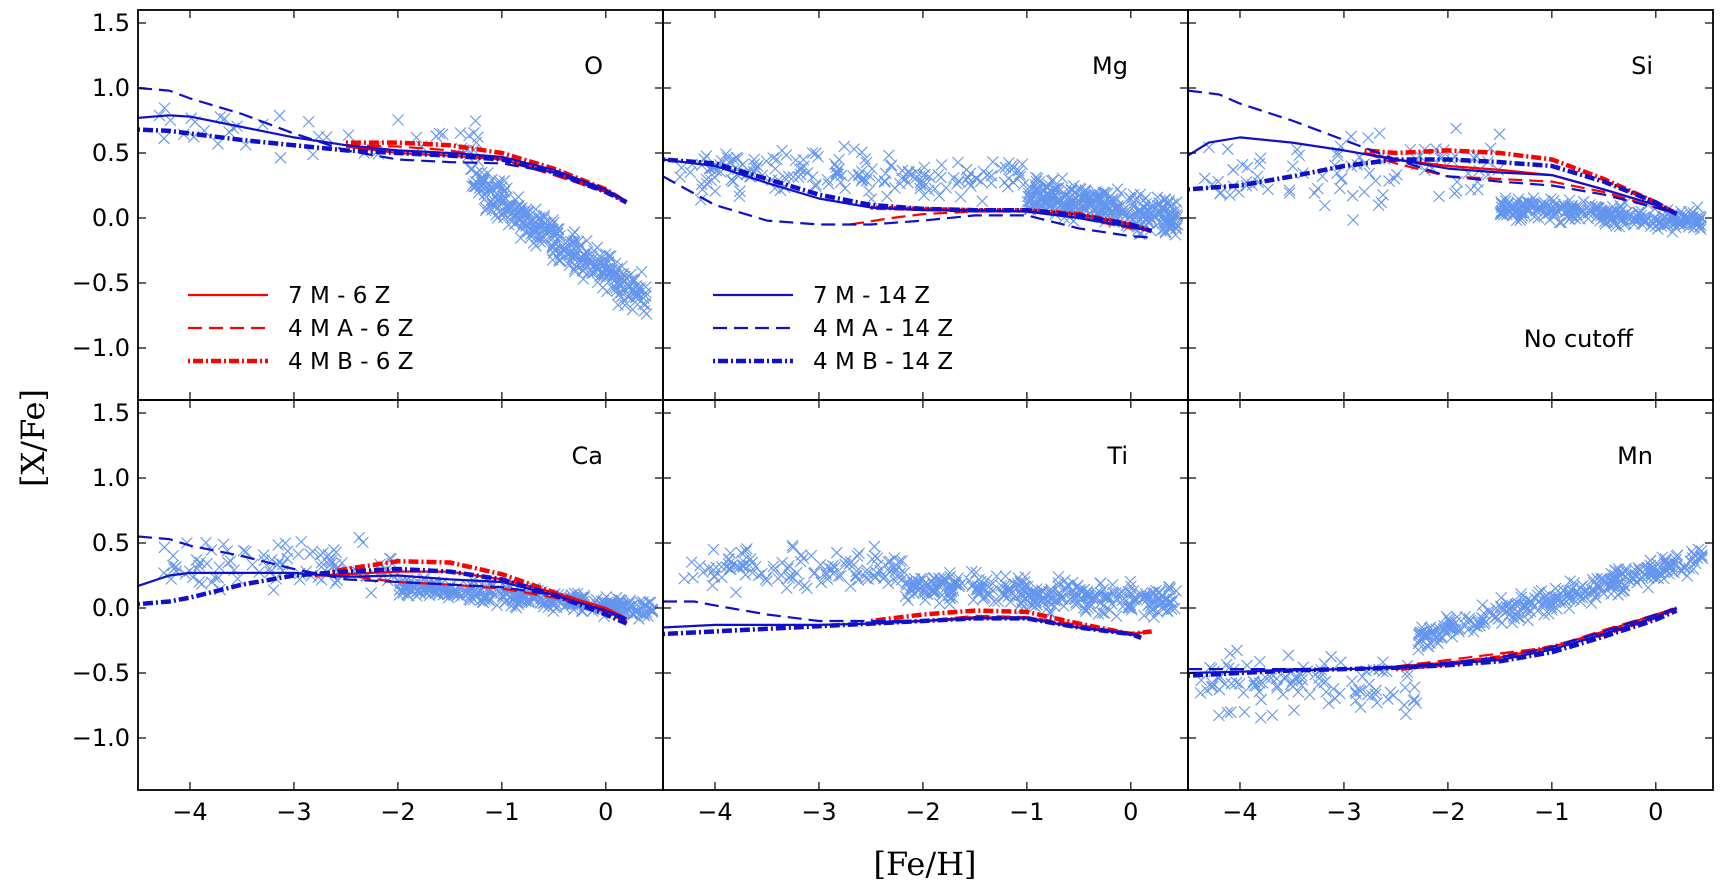 The image size is (1725, 885). What do you see at coordinates (593, 66) in the screenshot?
I see `element-label-o: O` at bounding box center [593, 66].